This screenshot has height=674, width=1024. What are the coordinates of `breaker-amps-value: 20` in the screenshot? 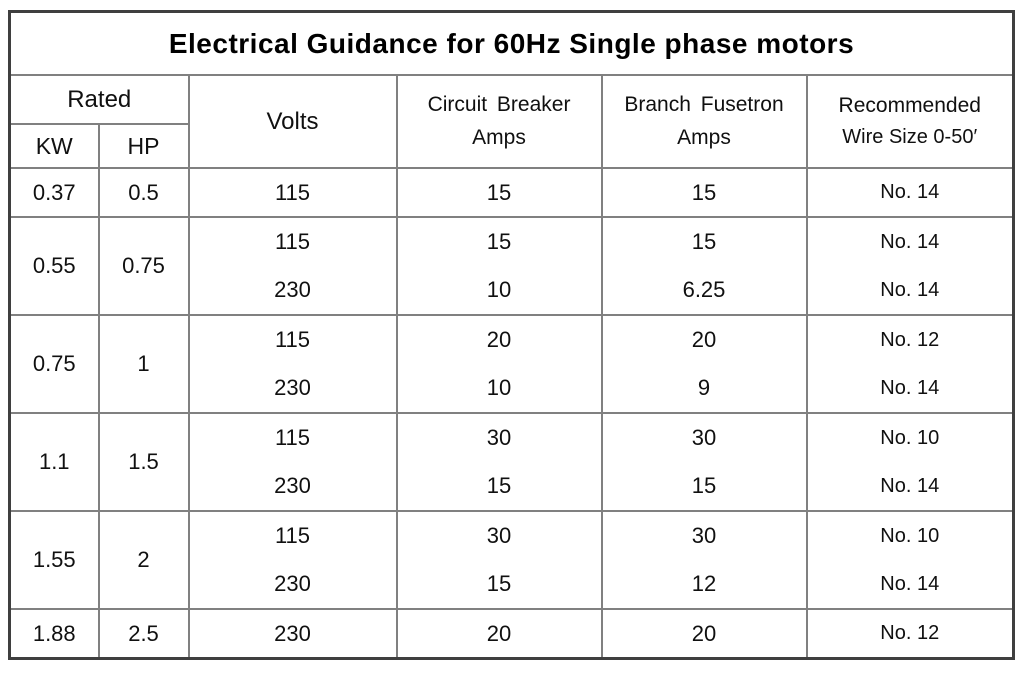 It's located at (499, 339).